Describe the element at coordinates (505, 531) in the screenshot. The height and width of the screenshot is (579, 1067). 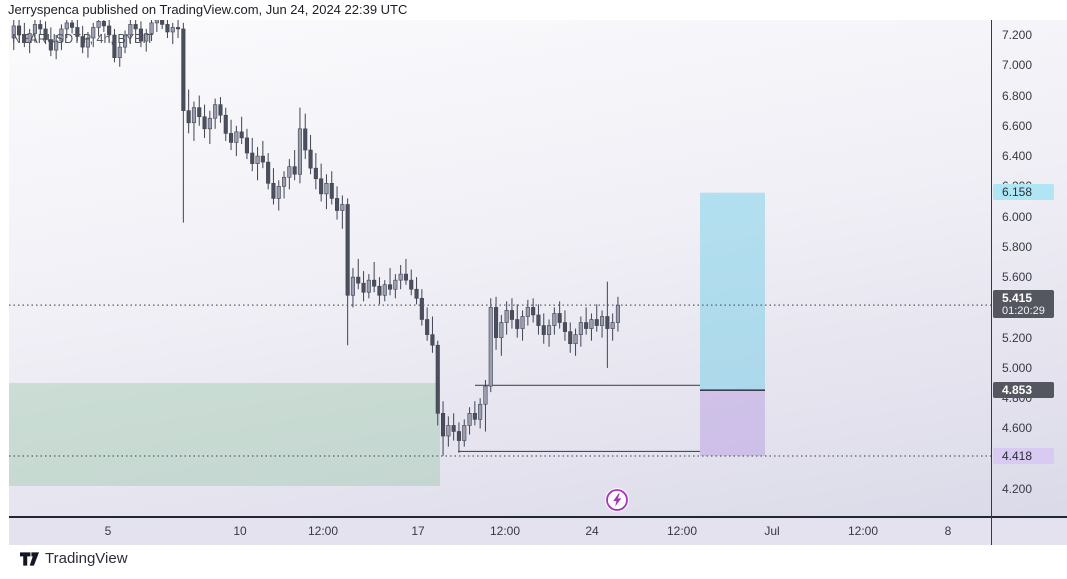
I see `time-tick: 12:00` at that location.